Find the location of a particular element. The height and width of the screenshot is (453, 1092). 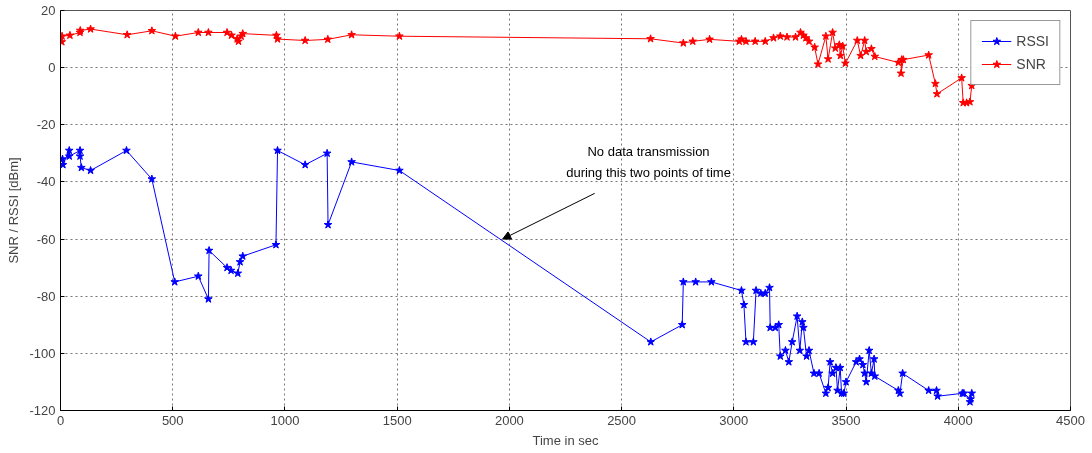

x-tick-label: 500 is located at coordinates (172, 420).